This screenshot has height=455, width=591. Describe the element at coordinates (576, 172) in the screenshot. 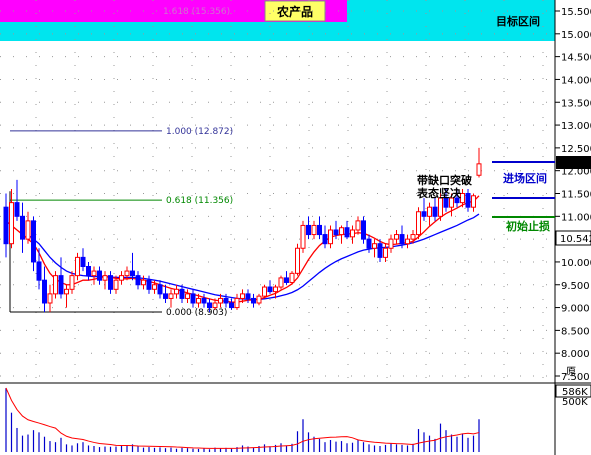

I see `price-tick-label: 12.000` at that location.